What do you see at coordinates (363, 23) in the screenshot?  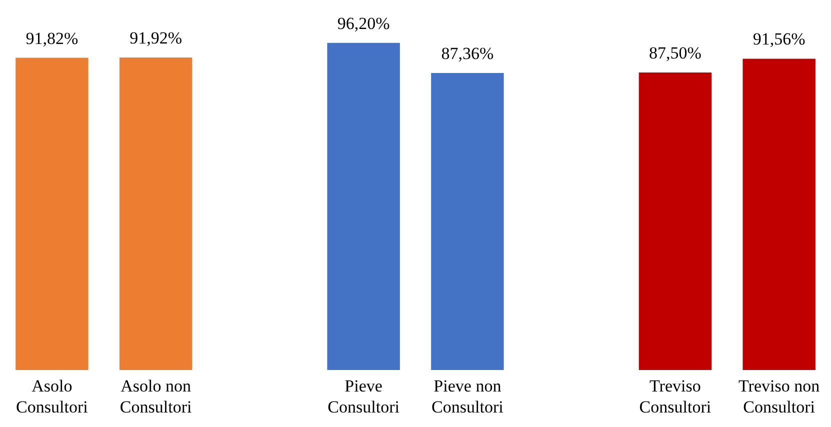 I see `data-label: 96,20%` at bounding box center [363, 23].